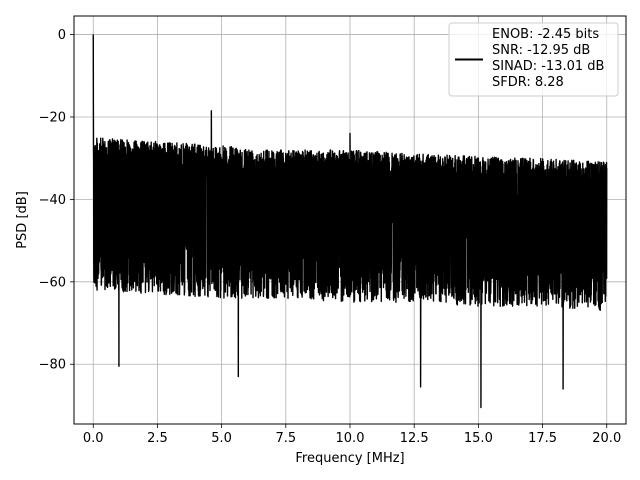  What do you see at coordinates (52, 117) in the screenshot?
I see `y-tick-label: −20` at bounding box center [52, 117].